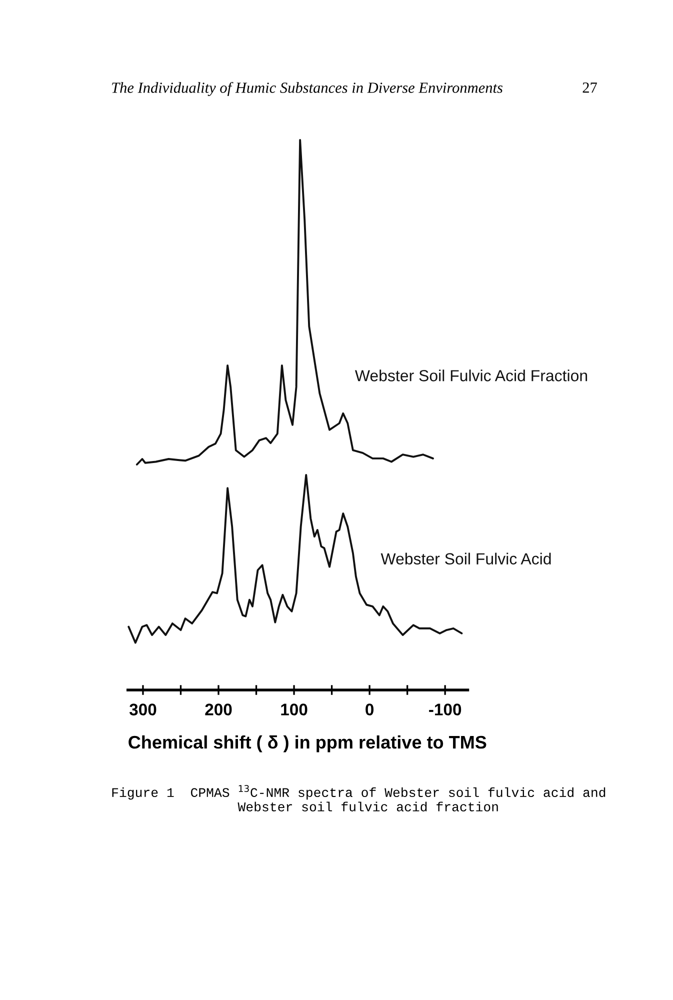 This screenshot has height=1000, width=673. I want to click on x-tick-label: 100, so click(294, 710).